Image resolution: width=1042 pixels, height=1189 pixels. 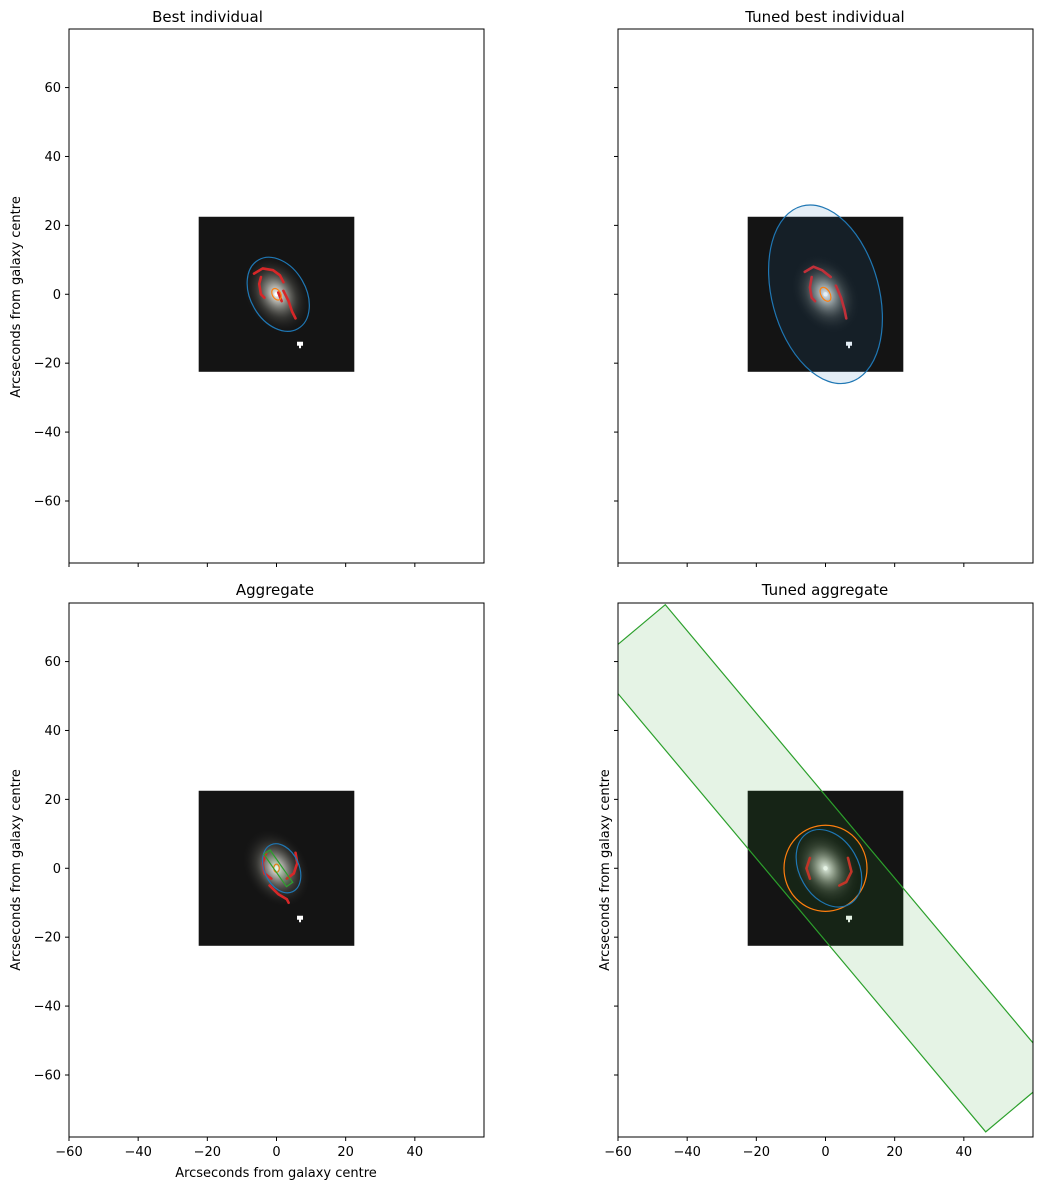 What do you see at coordinates (824, 17) in the screenshot?
I see `panel-title: Tuned best individual` at bounding box center [824, 17].